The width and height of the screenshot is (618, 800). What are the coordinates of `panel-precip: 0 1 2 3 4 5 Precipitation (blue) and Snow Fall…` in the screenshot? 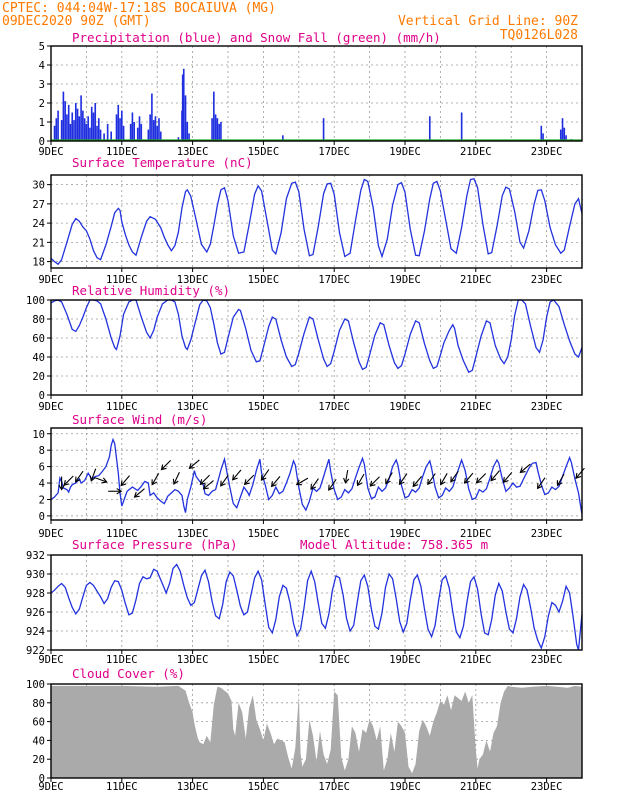 It's located at (310, 94).